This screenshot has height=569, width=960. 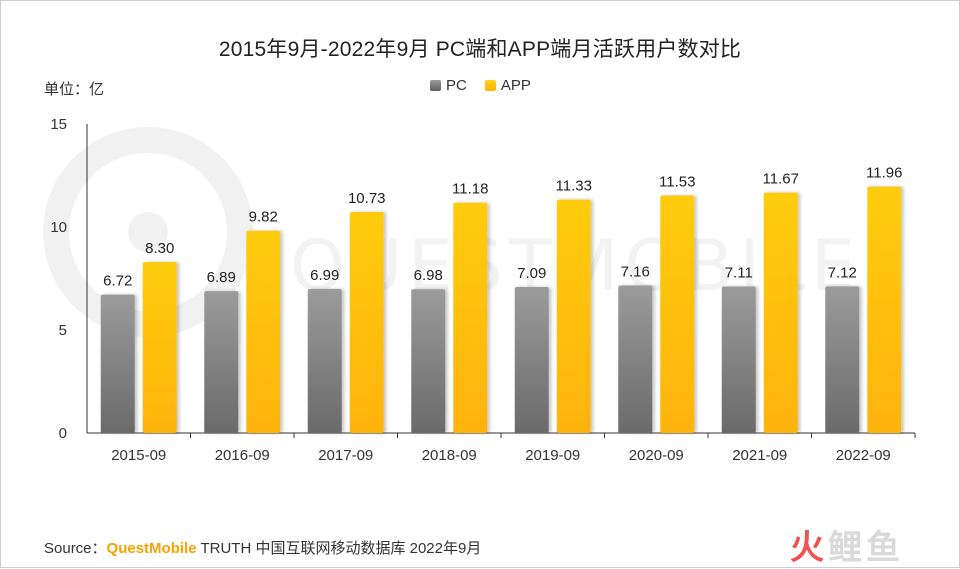 What do you see at coordinates (63, 433) in the screenshot?
I see `y-tick-label: 0` at bounding box center [63, 433].